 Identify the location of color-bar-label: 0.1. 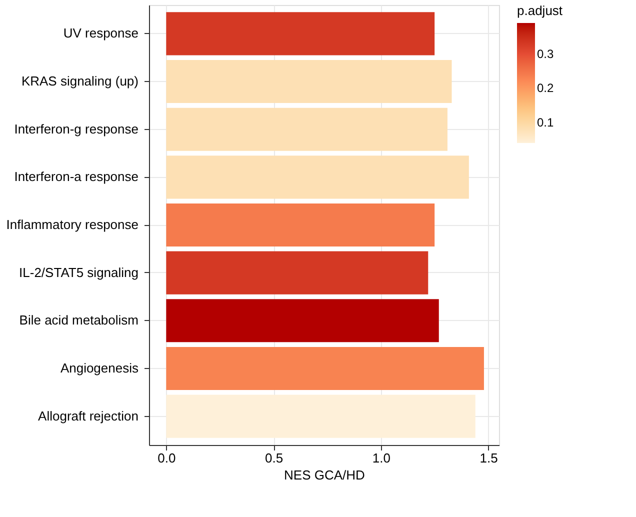
(545, 122).